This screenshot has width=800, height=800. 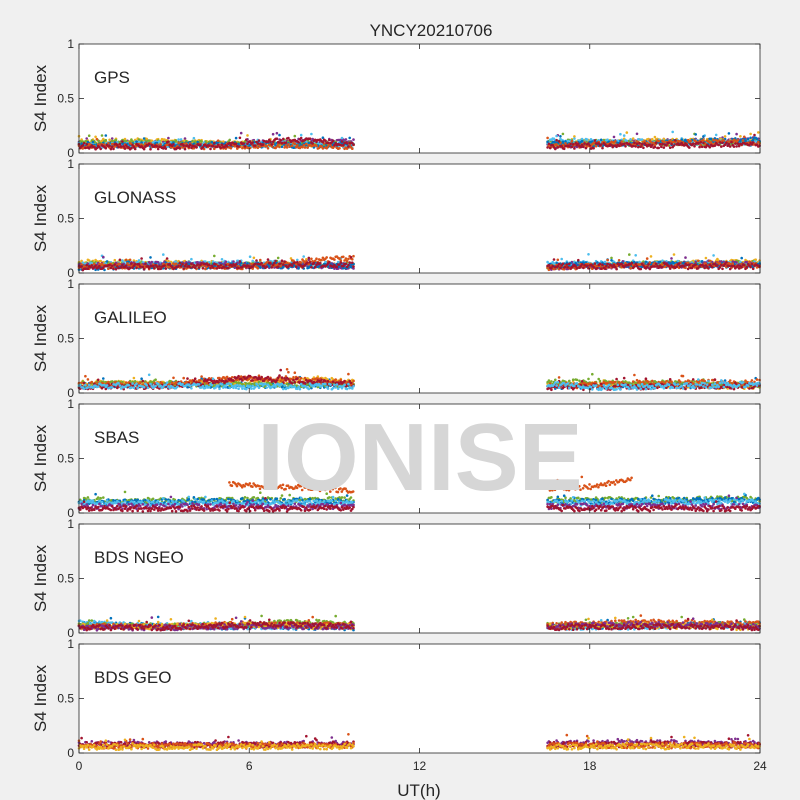 What do you see at coordinates (40, 98) in the screenshot?
I see `y-axis-label: S4 Index` at bounding box center [40, 98].